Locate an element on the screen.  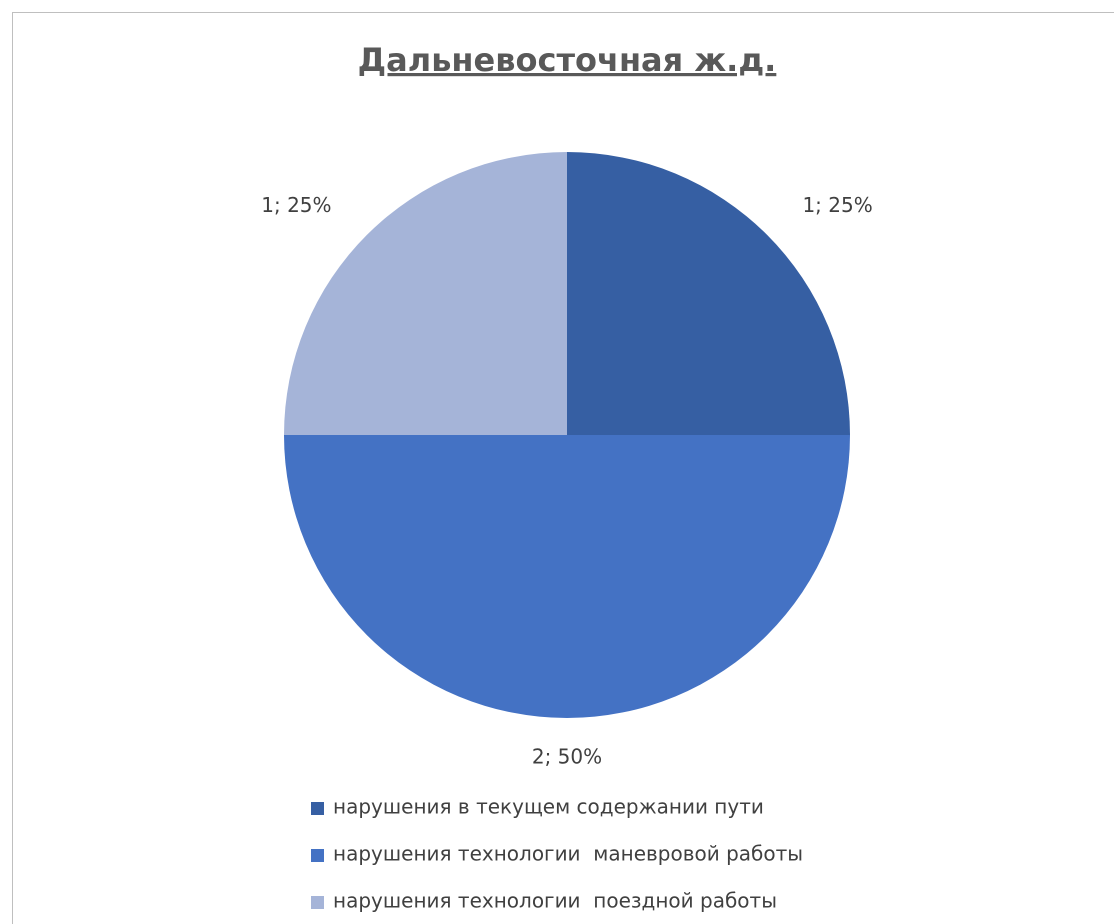
legend-label: нарушения технологии поездной работы is located at coordinates (555, 901).